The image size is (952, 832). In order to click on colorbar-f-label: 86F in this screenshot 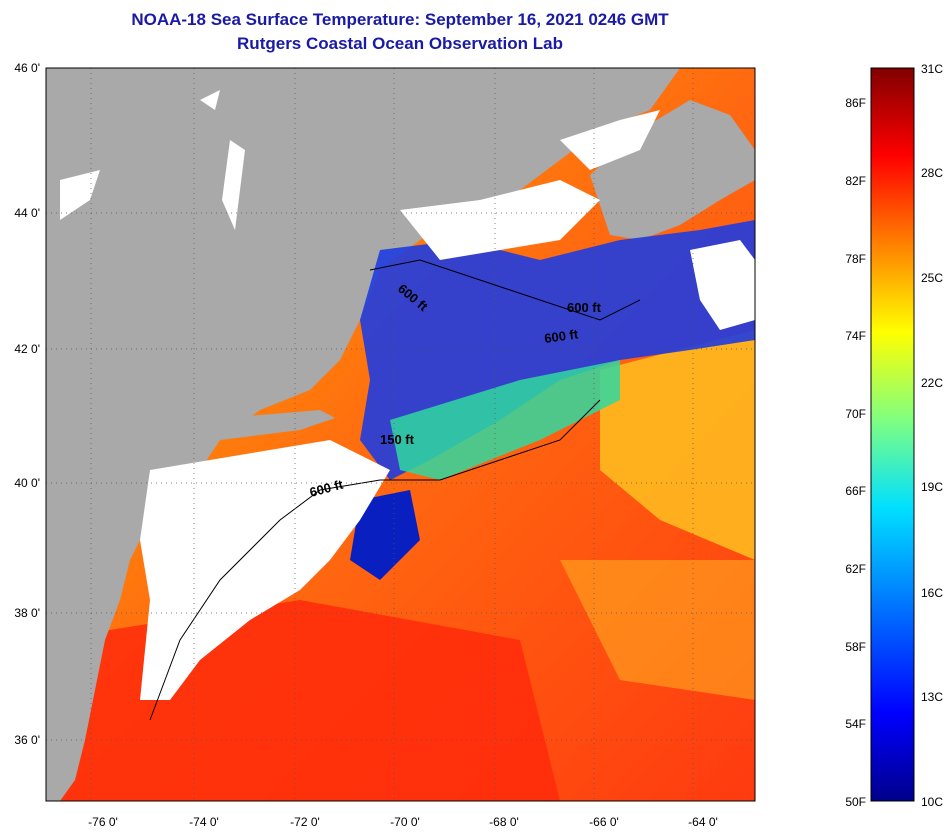, I will do `click(855, 103)`.